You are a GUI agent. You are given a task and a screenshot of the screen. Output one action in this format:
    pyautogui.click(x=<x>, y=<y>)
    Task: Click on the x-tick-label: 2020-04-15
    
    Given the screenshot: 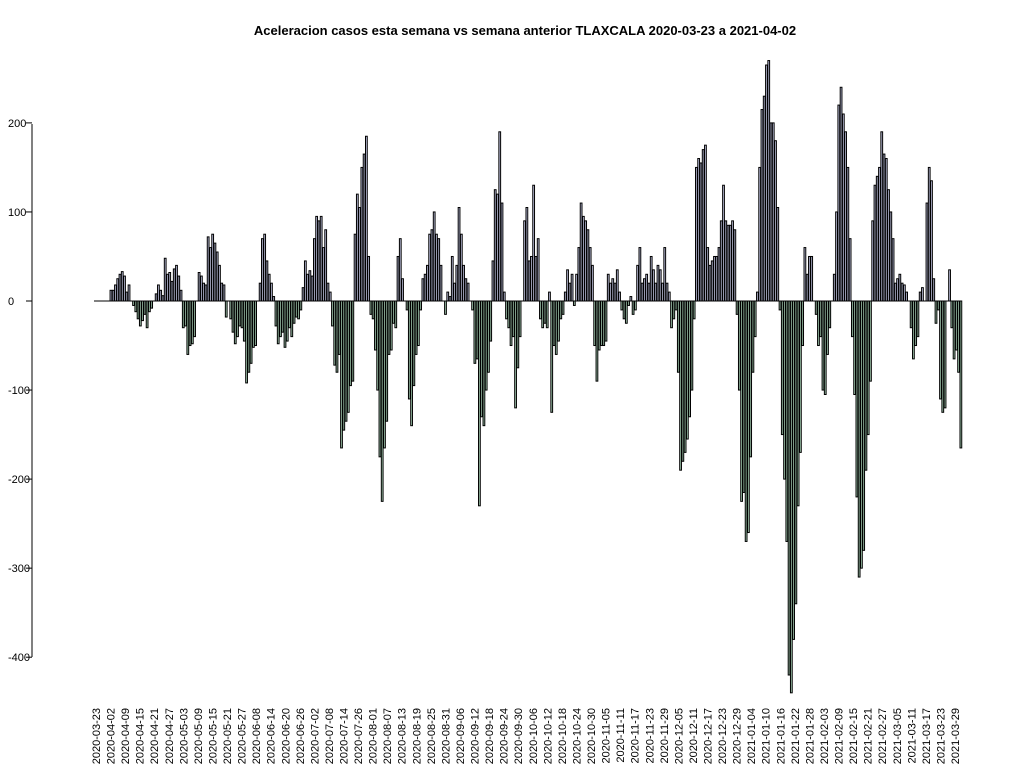 What is the action you would take?
    pyautogui.click(x=141, y=736)
    